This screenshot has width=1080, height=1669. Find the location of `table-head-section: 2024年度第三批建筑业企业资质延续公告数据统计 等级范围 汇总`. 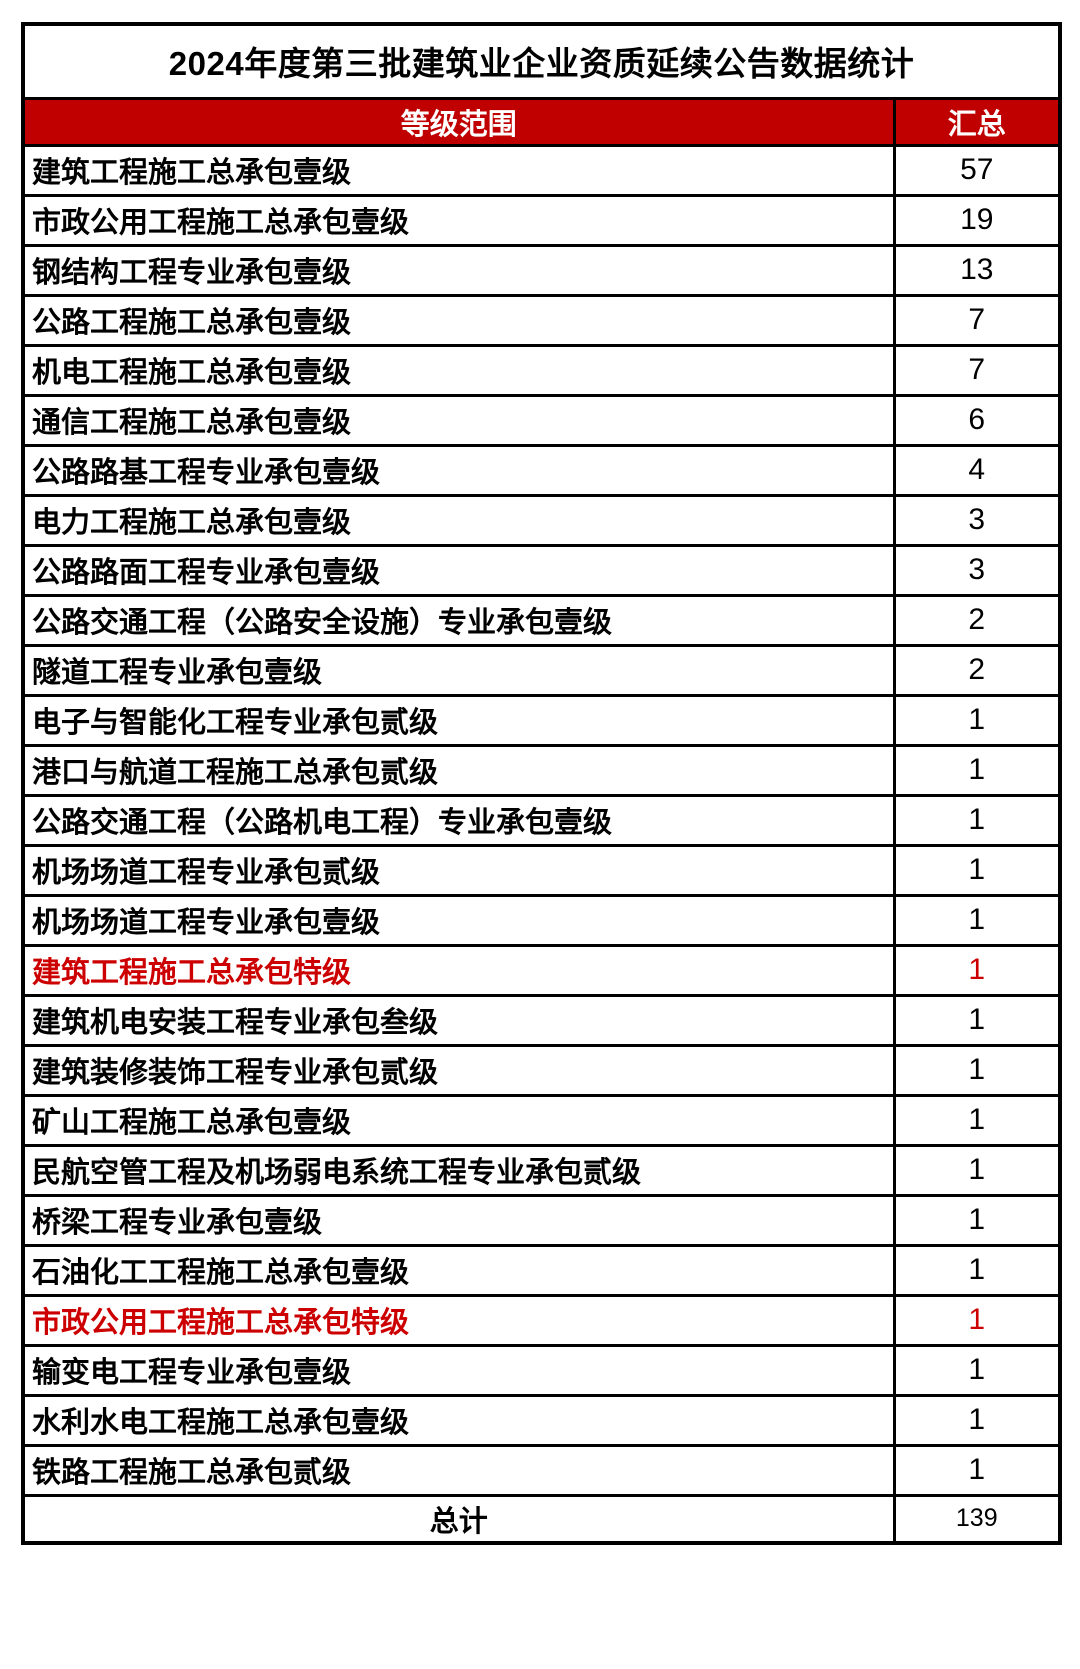

table-head-section: 2024年度第三批建筑业企业资质延续公告数据统计 等级范围 汇总 is located at coordinates (541, 84).